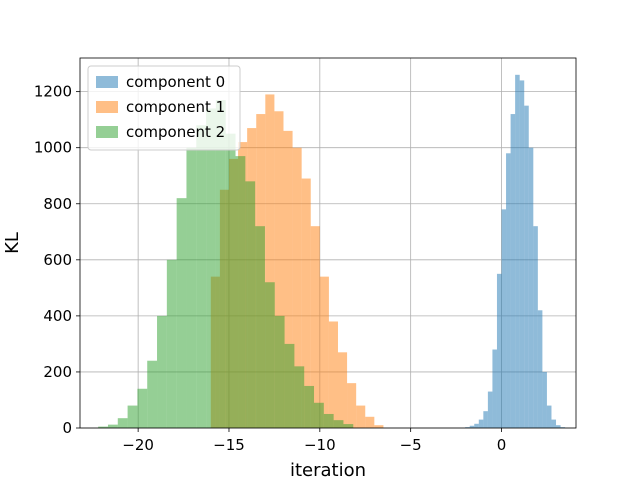 The width and height of the screenshot is (640, 480). Describe the element at coordinates (175, 107) in the screenshot. I see `legend-label: component 1` at that location.